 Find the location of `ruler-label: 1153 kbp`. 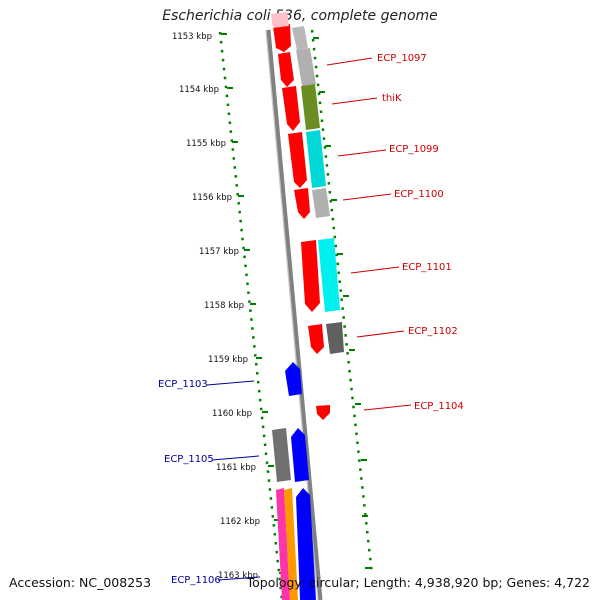

ruler-label: 1153 kbp is located at coordinates (192, 37).